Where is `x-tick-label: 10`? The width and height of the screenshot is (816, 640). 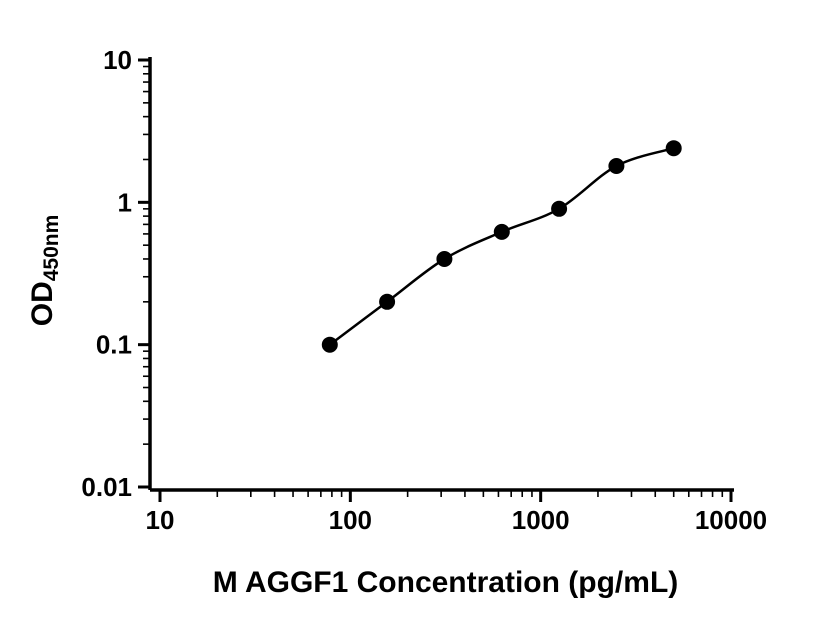 x-tick-label: 10 is located at coordinates (160, 520).